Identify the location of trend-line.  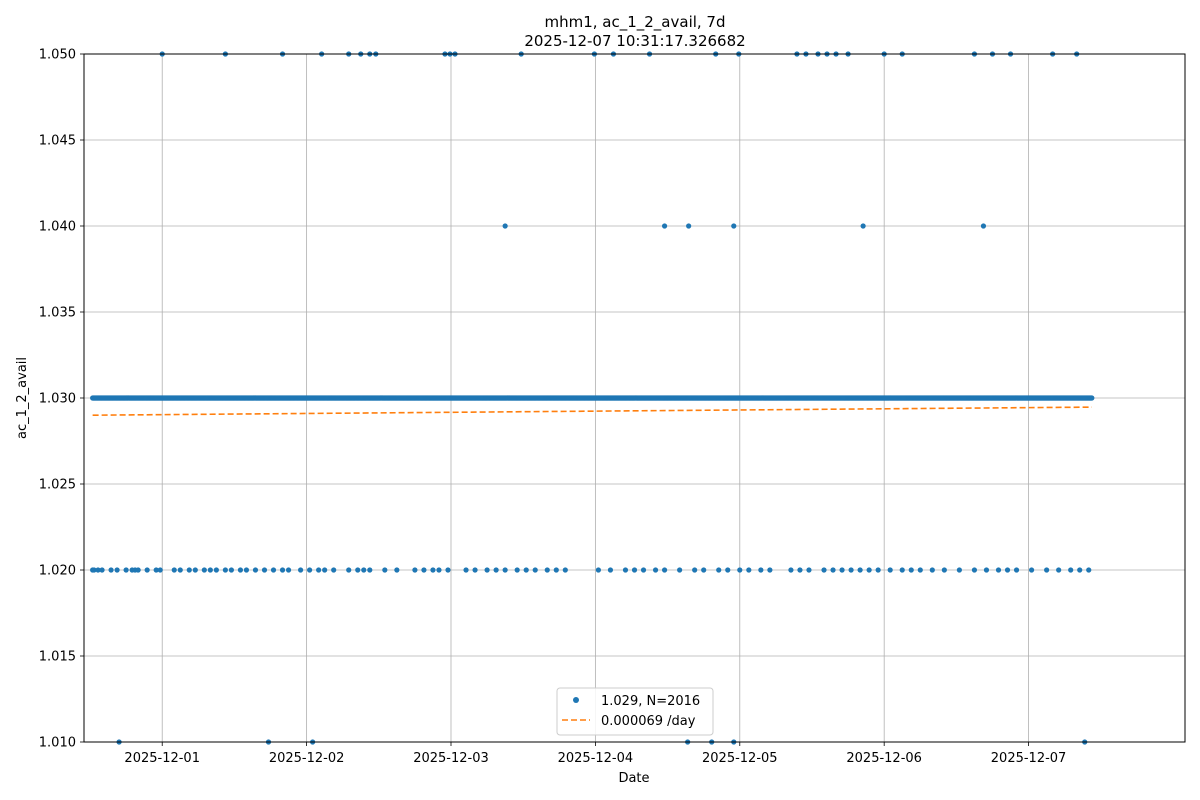
(592, 411).